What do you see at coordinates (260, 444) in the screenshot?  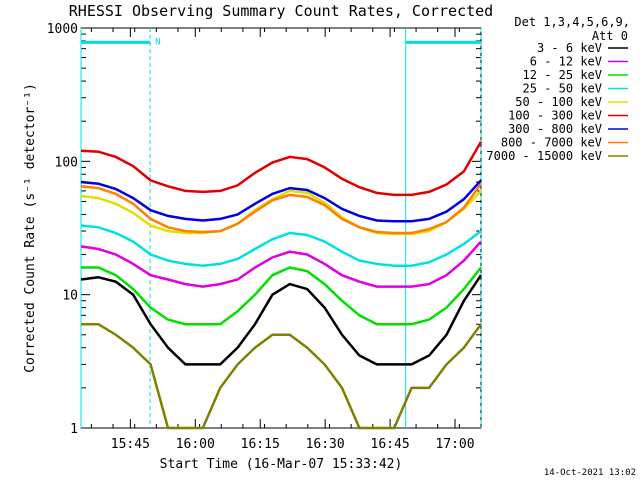 I see `x-tick-label: 16:15` at bounding box center [260, 444].